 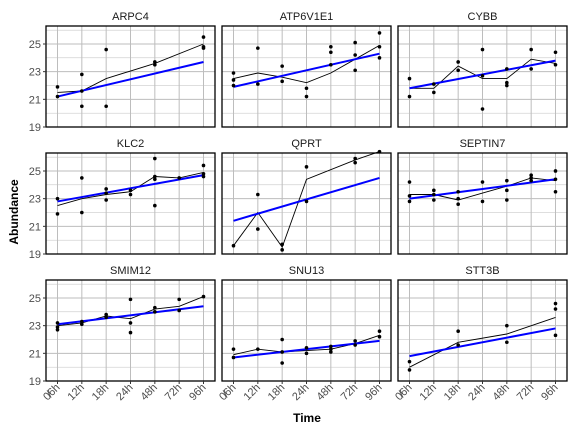 I want to click on mean-line, so click(x=482, y=73).